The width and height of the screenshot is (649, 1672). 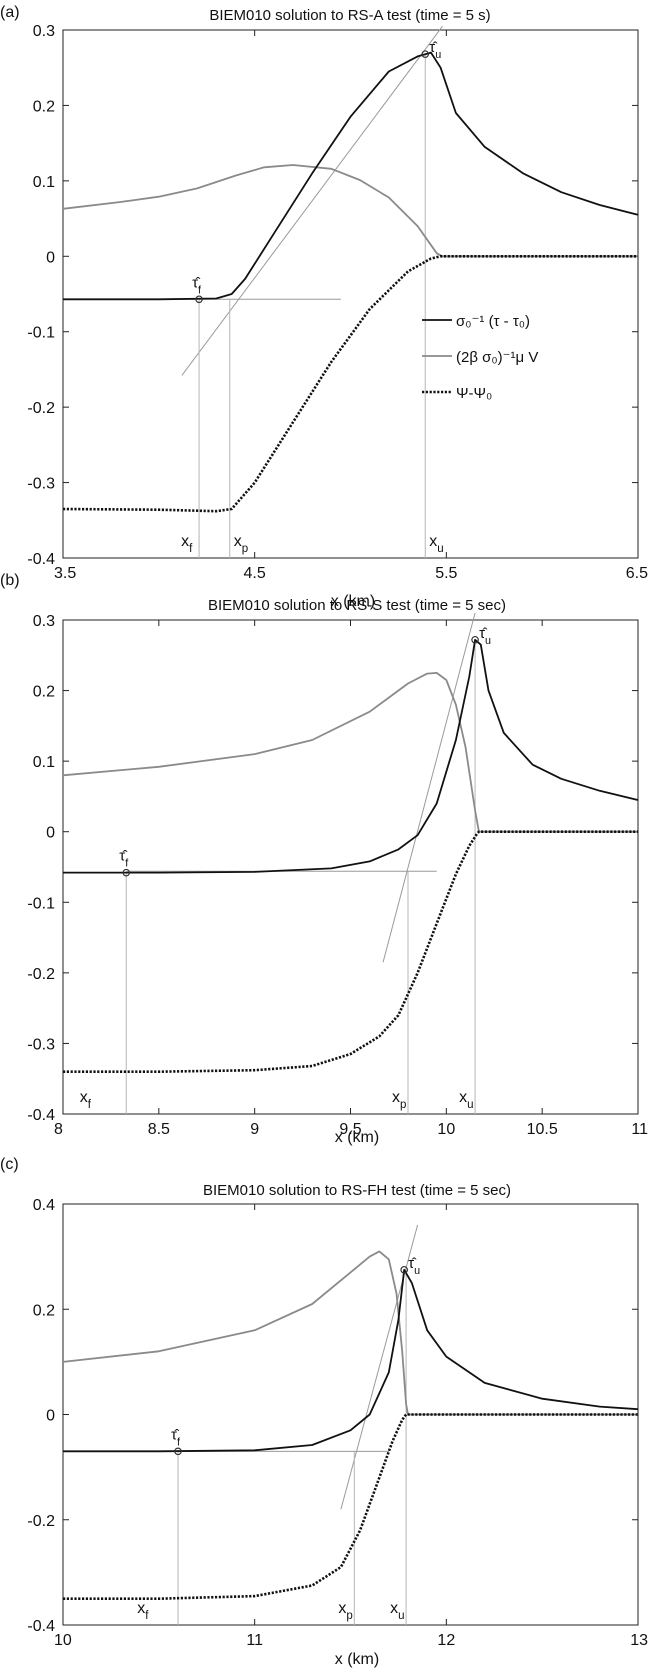 I want to click on x-tick-label: 5.5, so click(x=446, y=573).